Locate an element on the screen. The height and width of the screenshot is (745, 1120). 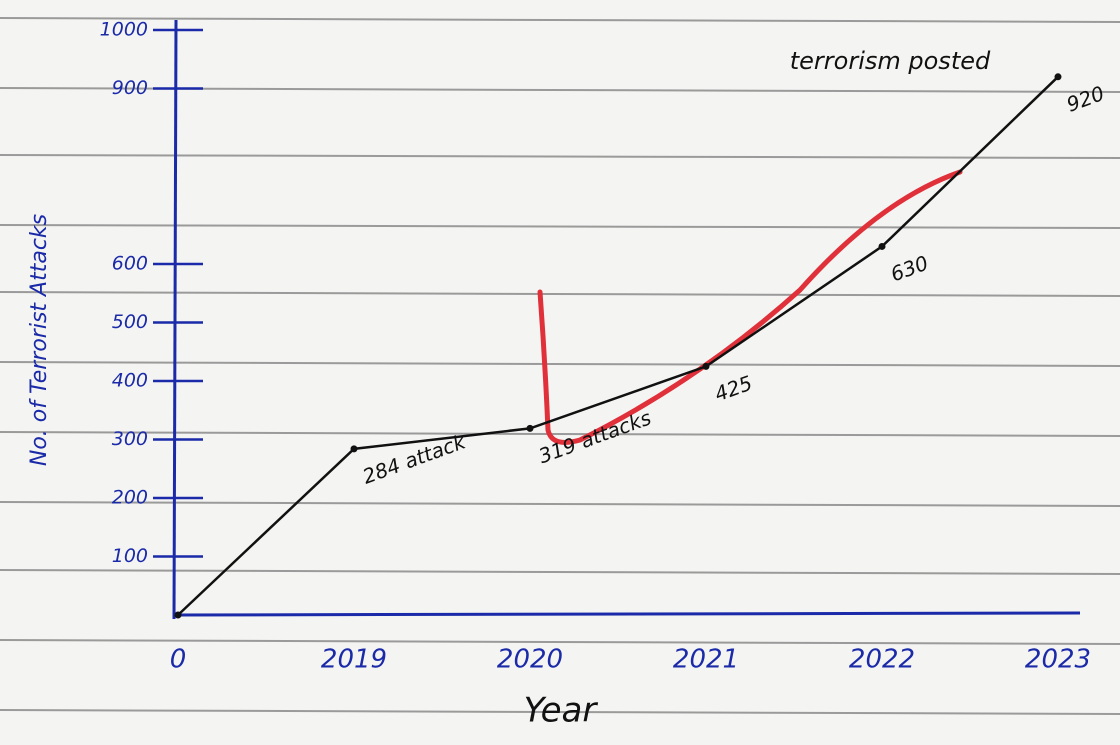
y-tick-label: 500 is located at coordinates (130, 322).